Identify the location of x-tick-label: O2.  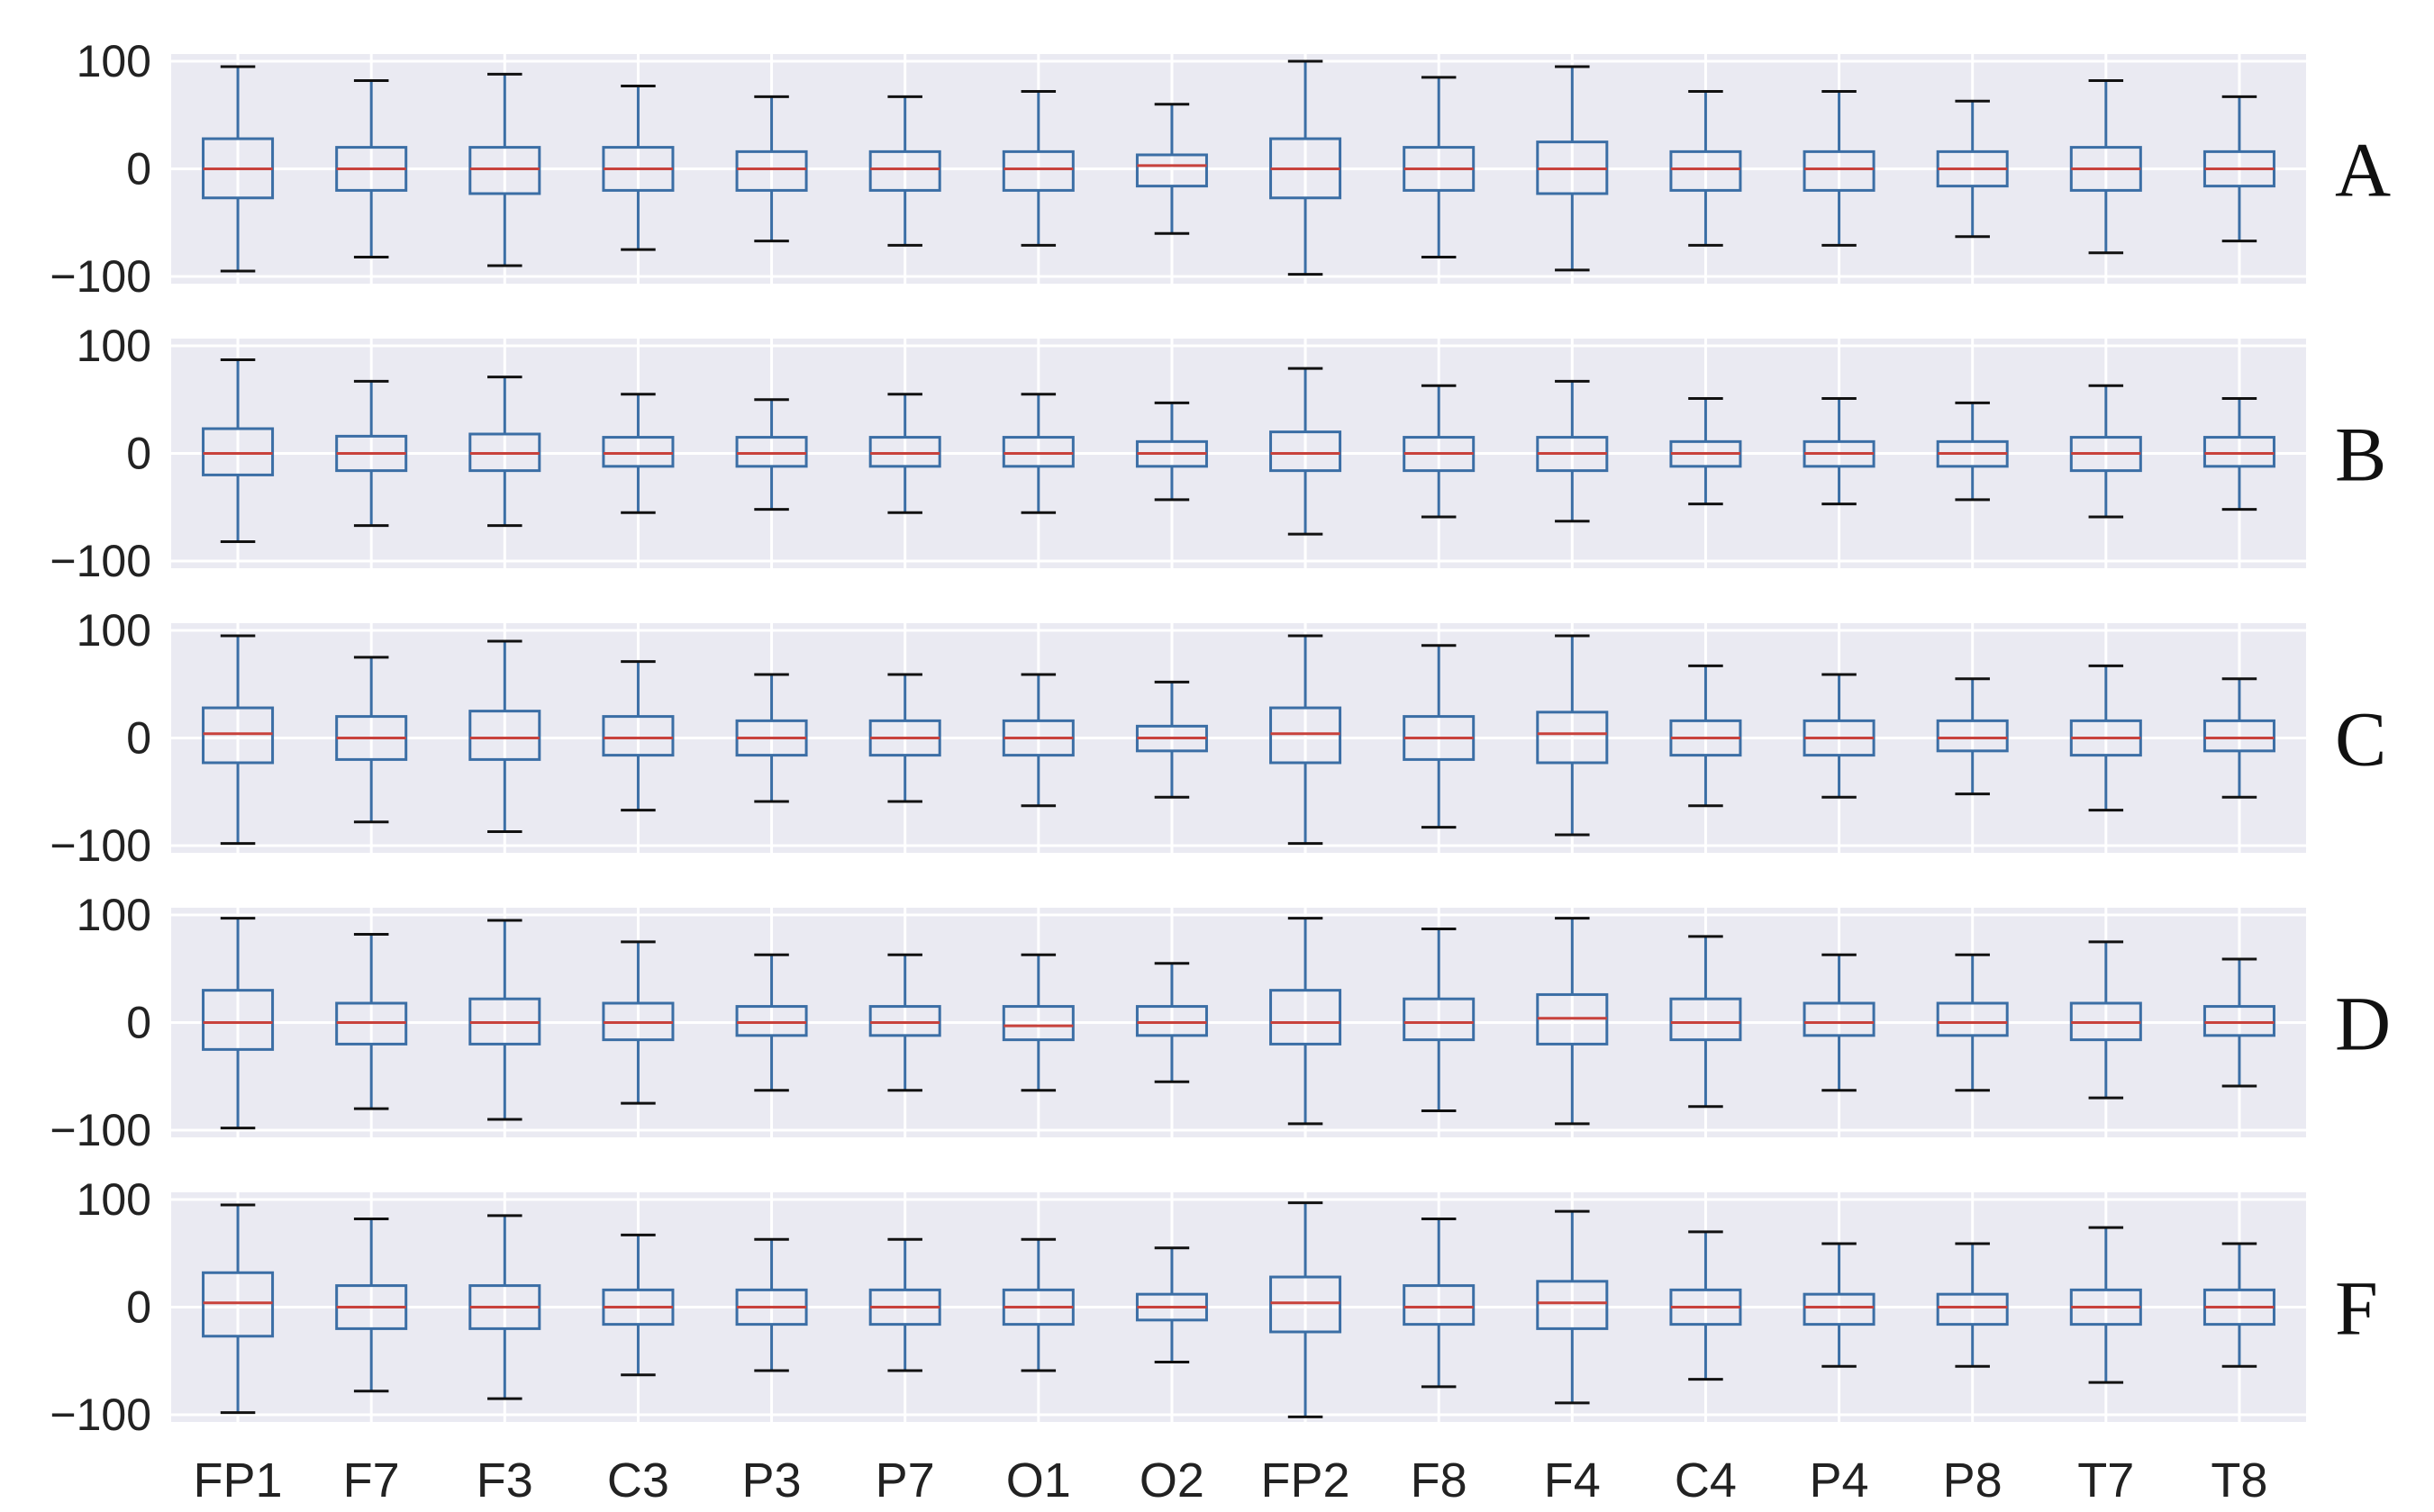
(1172, 1480).